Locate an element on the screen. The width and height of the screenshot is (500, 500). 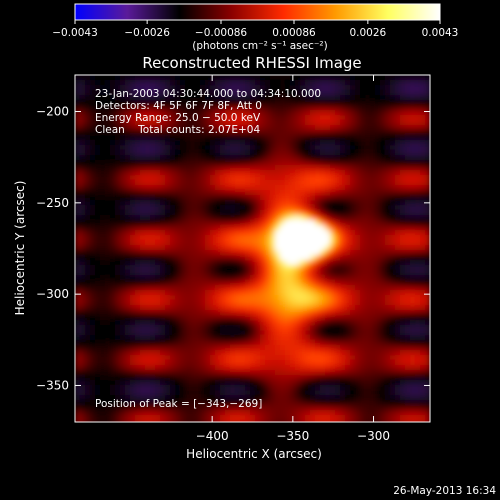
peak-position-text: Position of Peak = [−343,−269] is located at coordinates (178, 404).